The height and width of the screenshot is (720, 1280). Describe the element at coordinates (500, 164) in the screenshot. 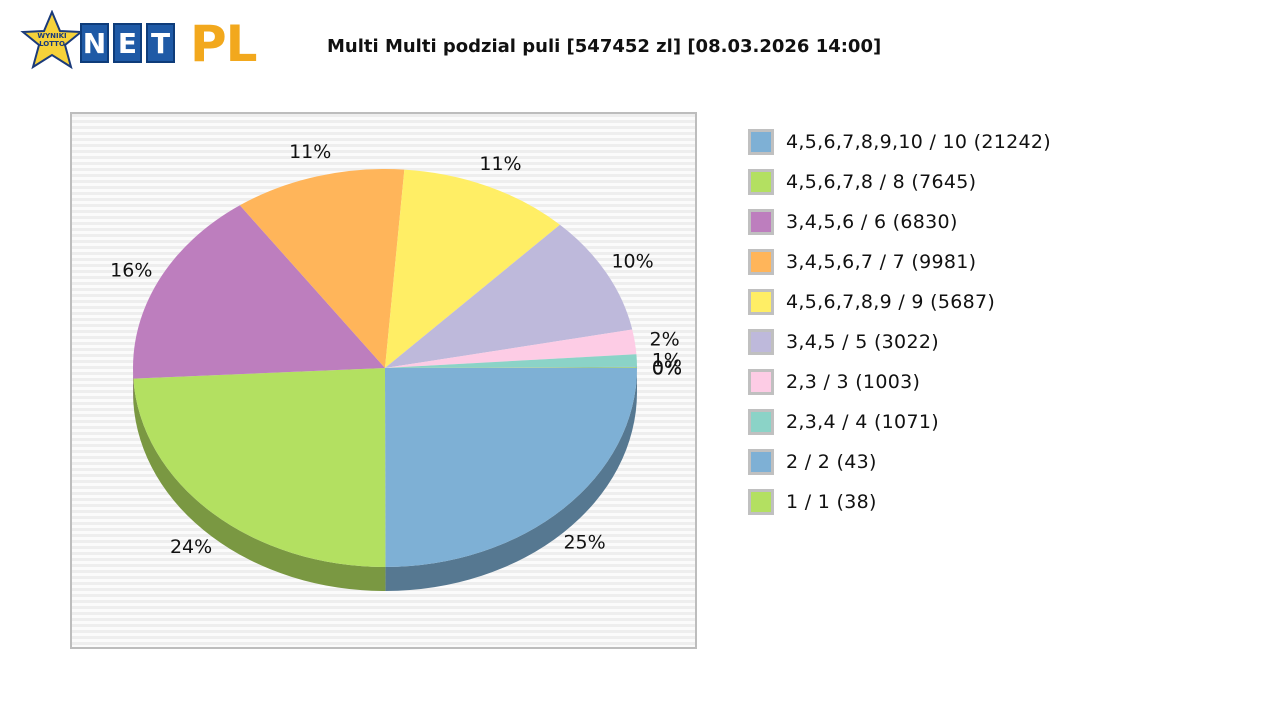

I see `pie-label-4: 11%` at that location.